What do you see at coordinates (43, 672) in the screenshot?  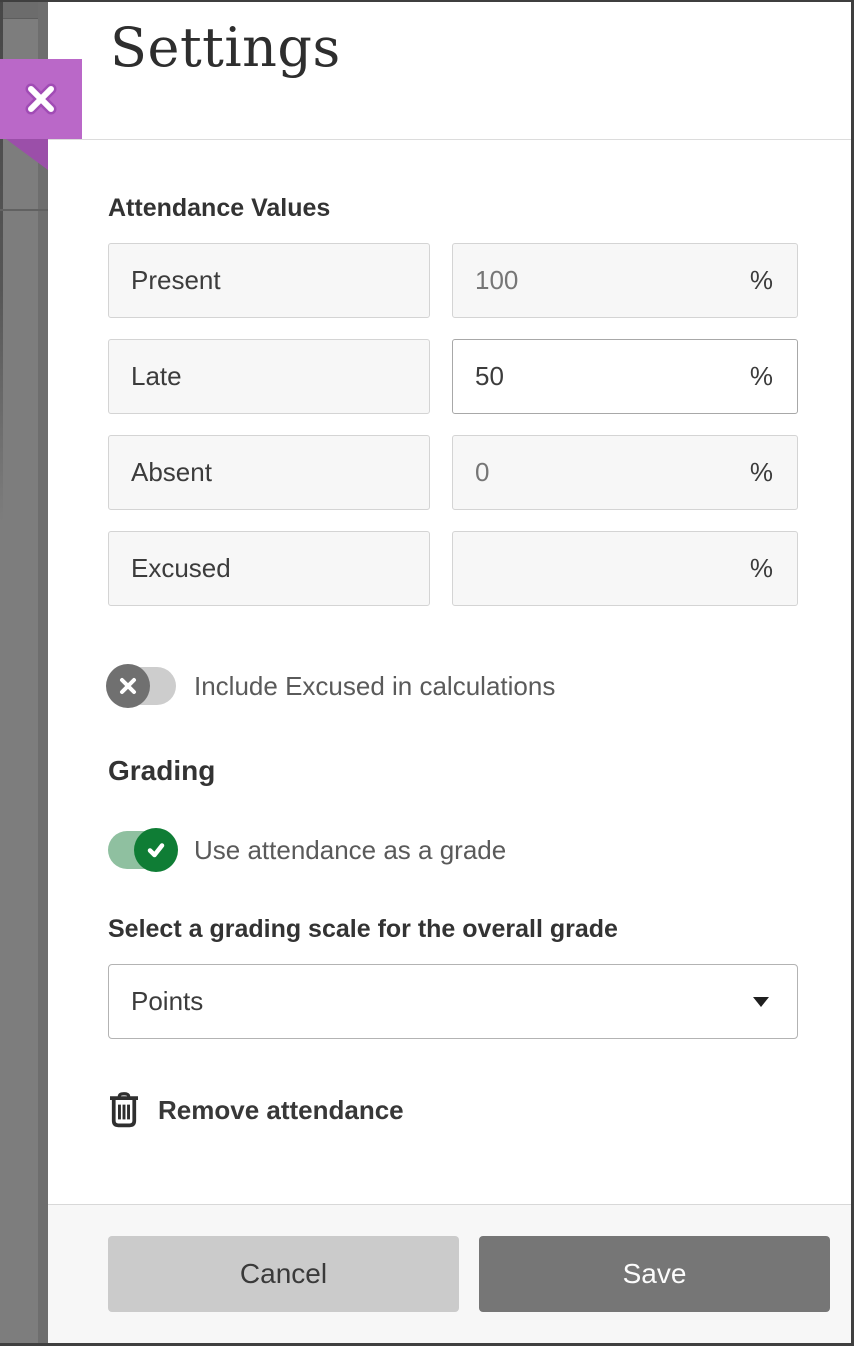 I see `panel-edge-shadow` at bounding box center [43, 672].